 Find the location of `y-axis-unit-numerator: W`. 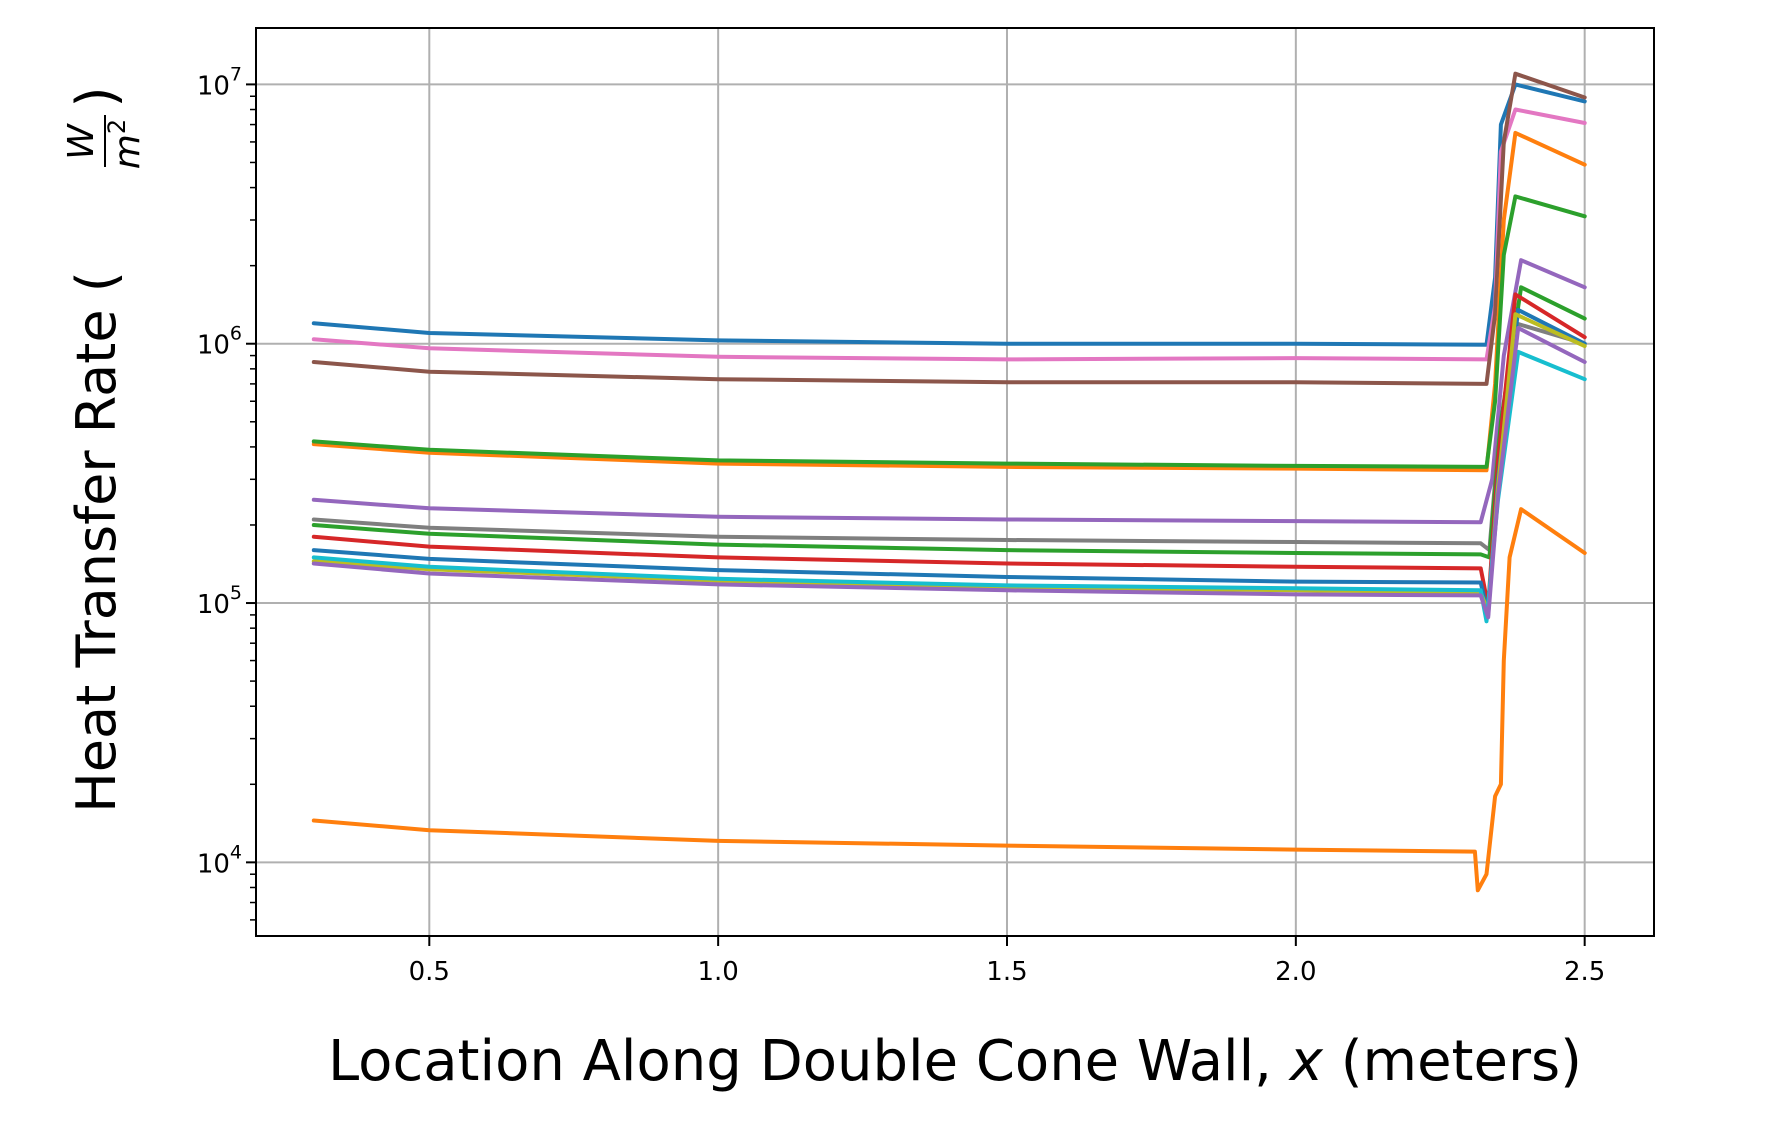

y-axis-unit-numerator: W is located at coordinates (81, 141).